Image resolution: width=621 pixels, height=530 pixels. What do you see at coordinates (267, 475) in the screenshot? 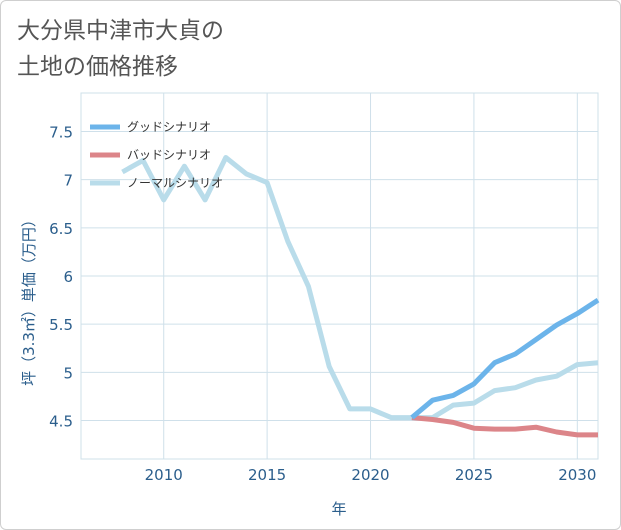
I see `x-tick-label: 2015` at bounding box center [267, 475].